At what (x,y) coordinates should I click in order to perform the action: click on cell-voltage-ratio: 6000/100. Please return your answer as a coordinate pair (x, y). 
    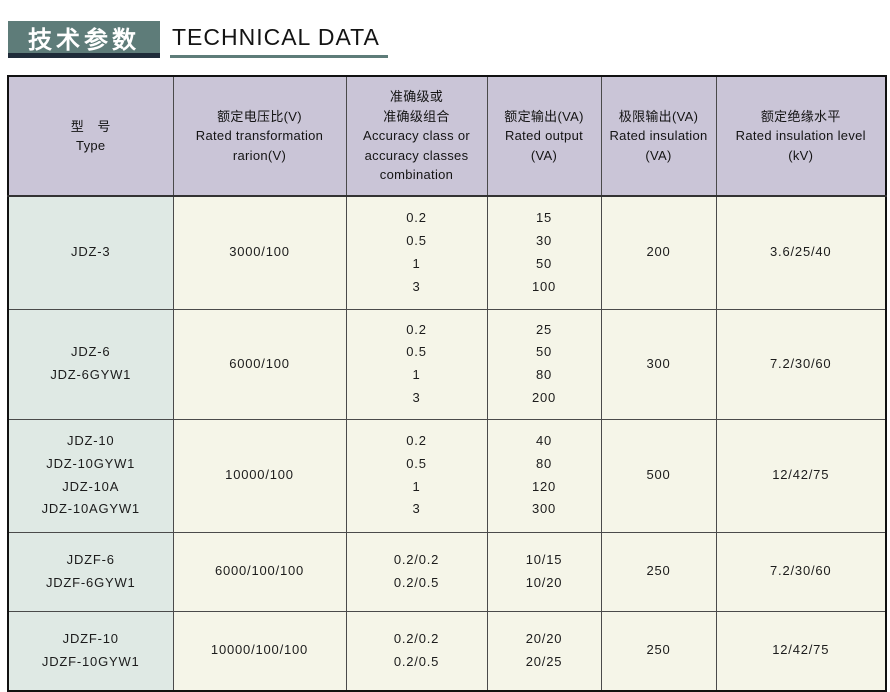
    Looking at the image, I should click on (259, 364).